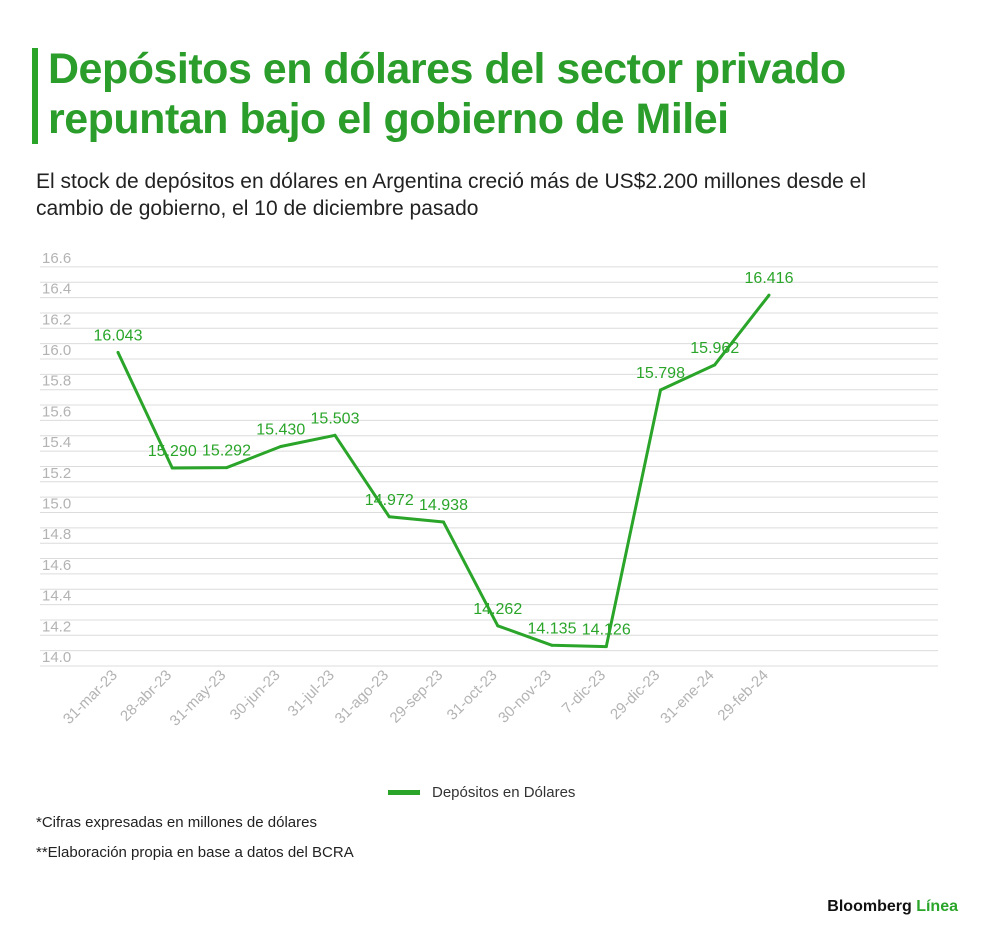 This screenshot has height=950, width=1000. Describe the element at coordinates (635, 695) in the screenshot. I see `x-tick-label: 29-dic-23` at that location.